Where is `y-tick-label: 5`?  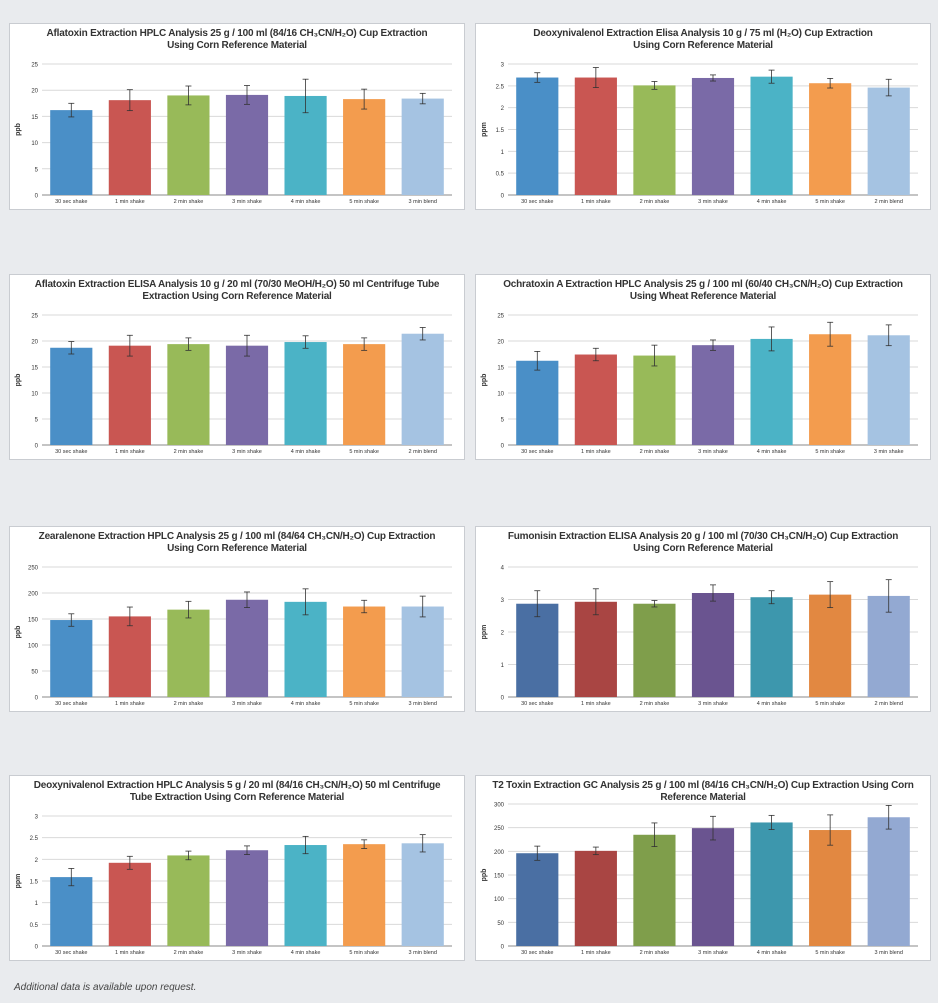
y-tick-label: 5 is located at coordinates (37, 421).